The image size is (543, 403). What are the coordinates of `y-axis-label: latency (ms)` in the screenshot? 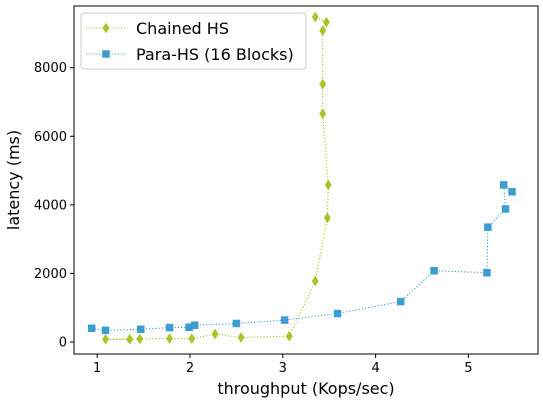 It's located at (13, 180).